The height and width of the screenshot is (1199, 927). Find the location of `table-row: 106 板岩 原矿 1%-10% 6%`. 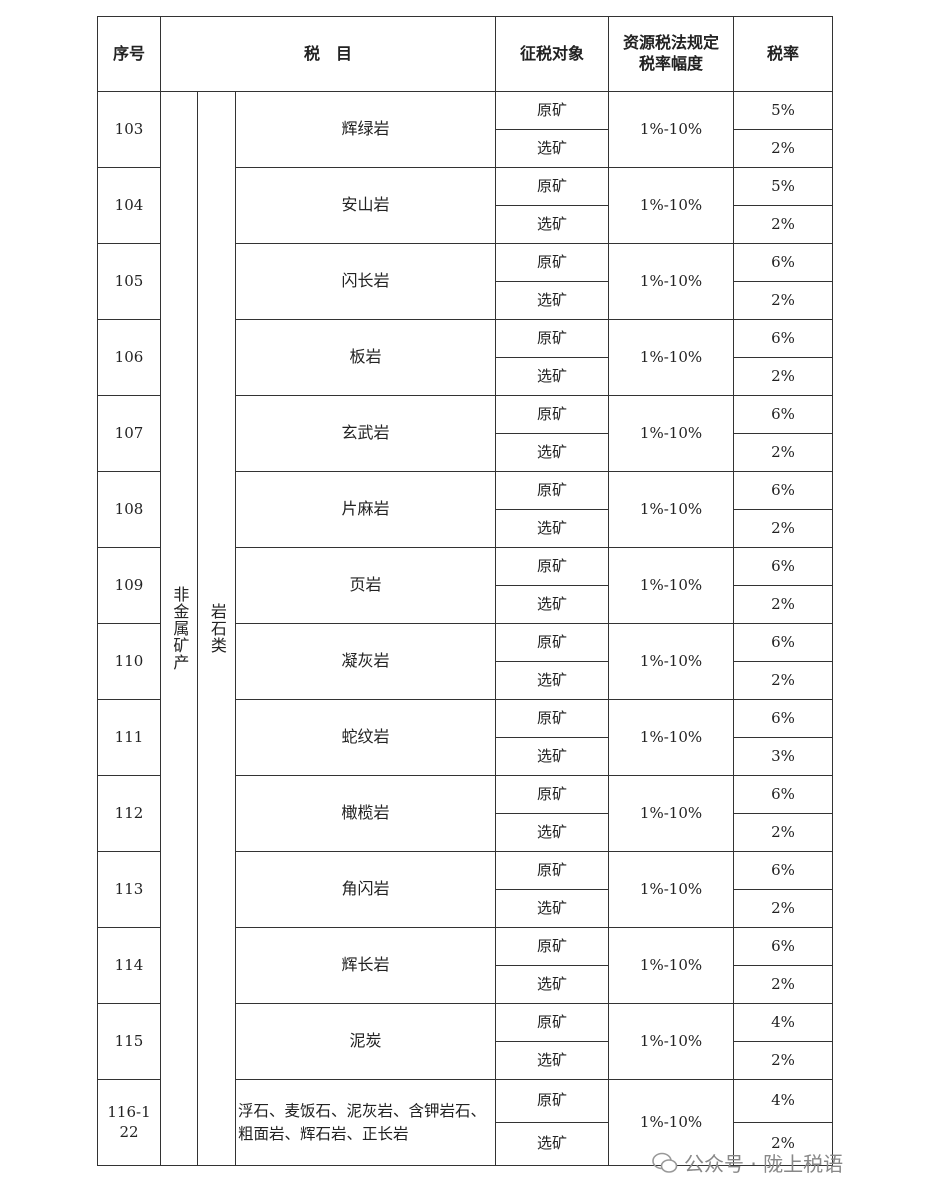

table-row: 106 板岩 原矿 1%-10% 6% is located at coordinates (465, 357).